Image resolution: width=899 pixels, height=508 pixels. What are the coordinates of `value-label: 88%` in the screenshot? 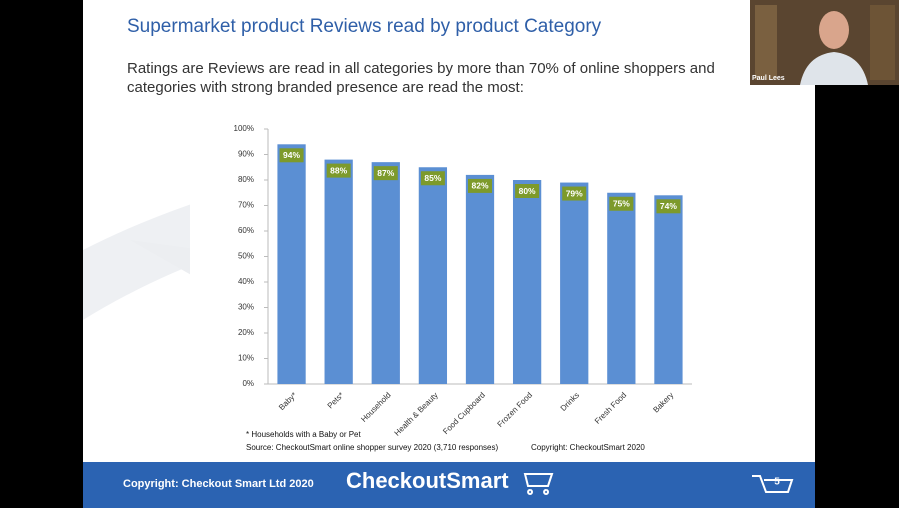 It's located at (338, 170).